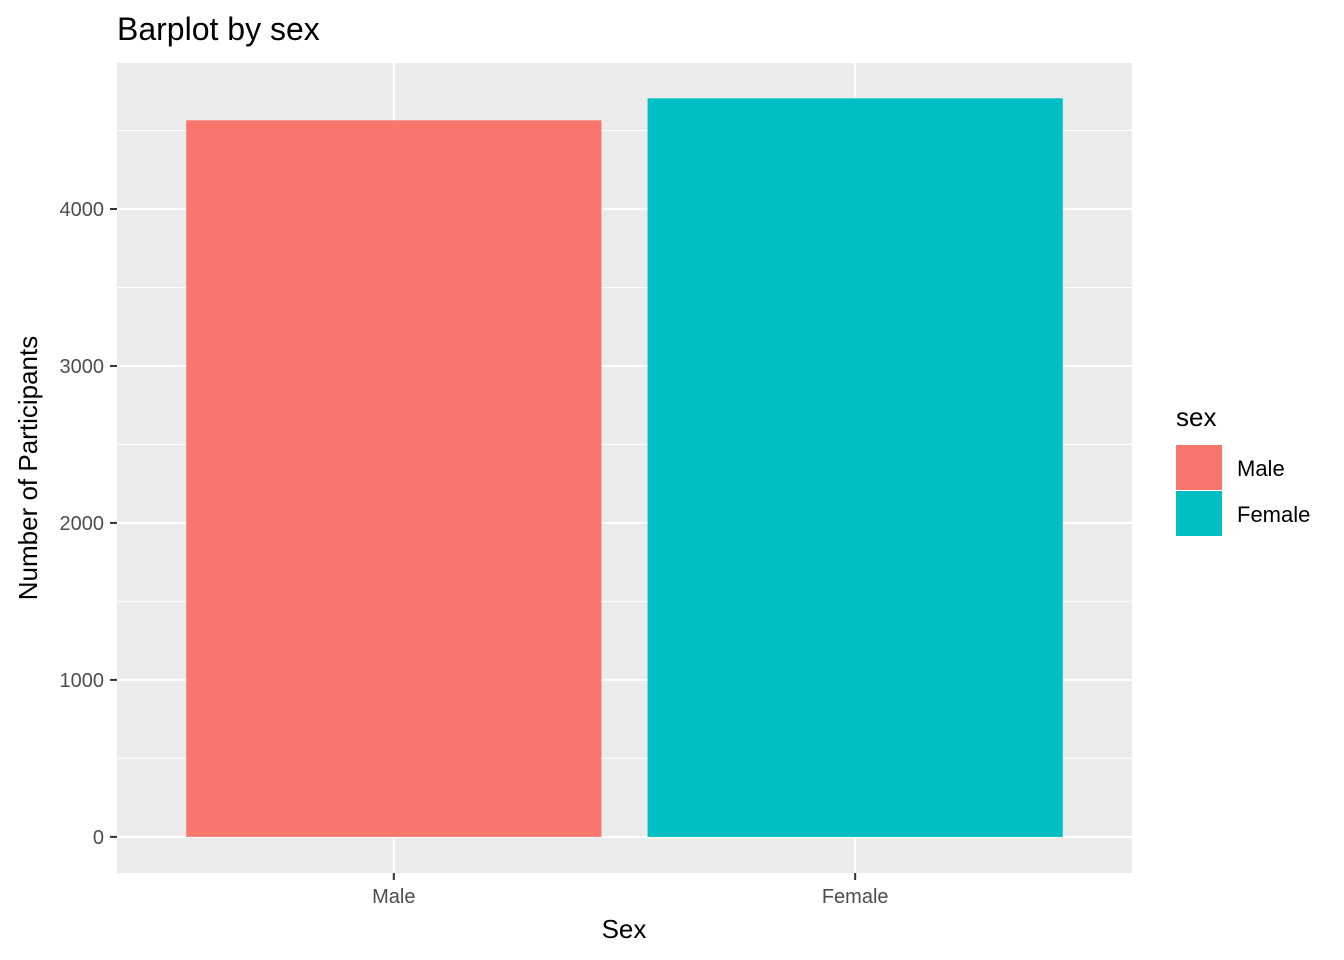 This screenshot has height=960, width=1344. Describe the element at coordinates (82, 367) in the screenshot. I see `y-tick-label: 3000` at that location.